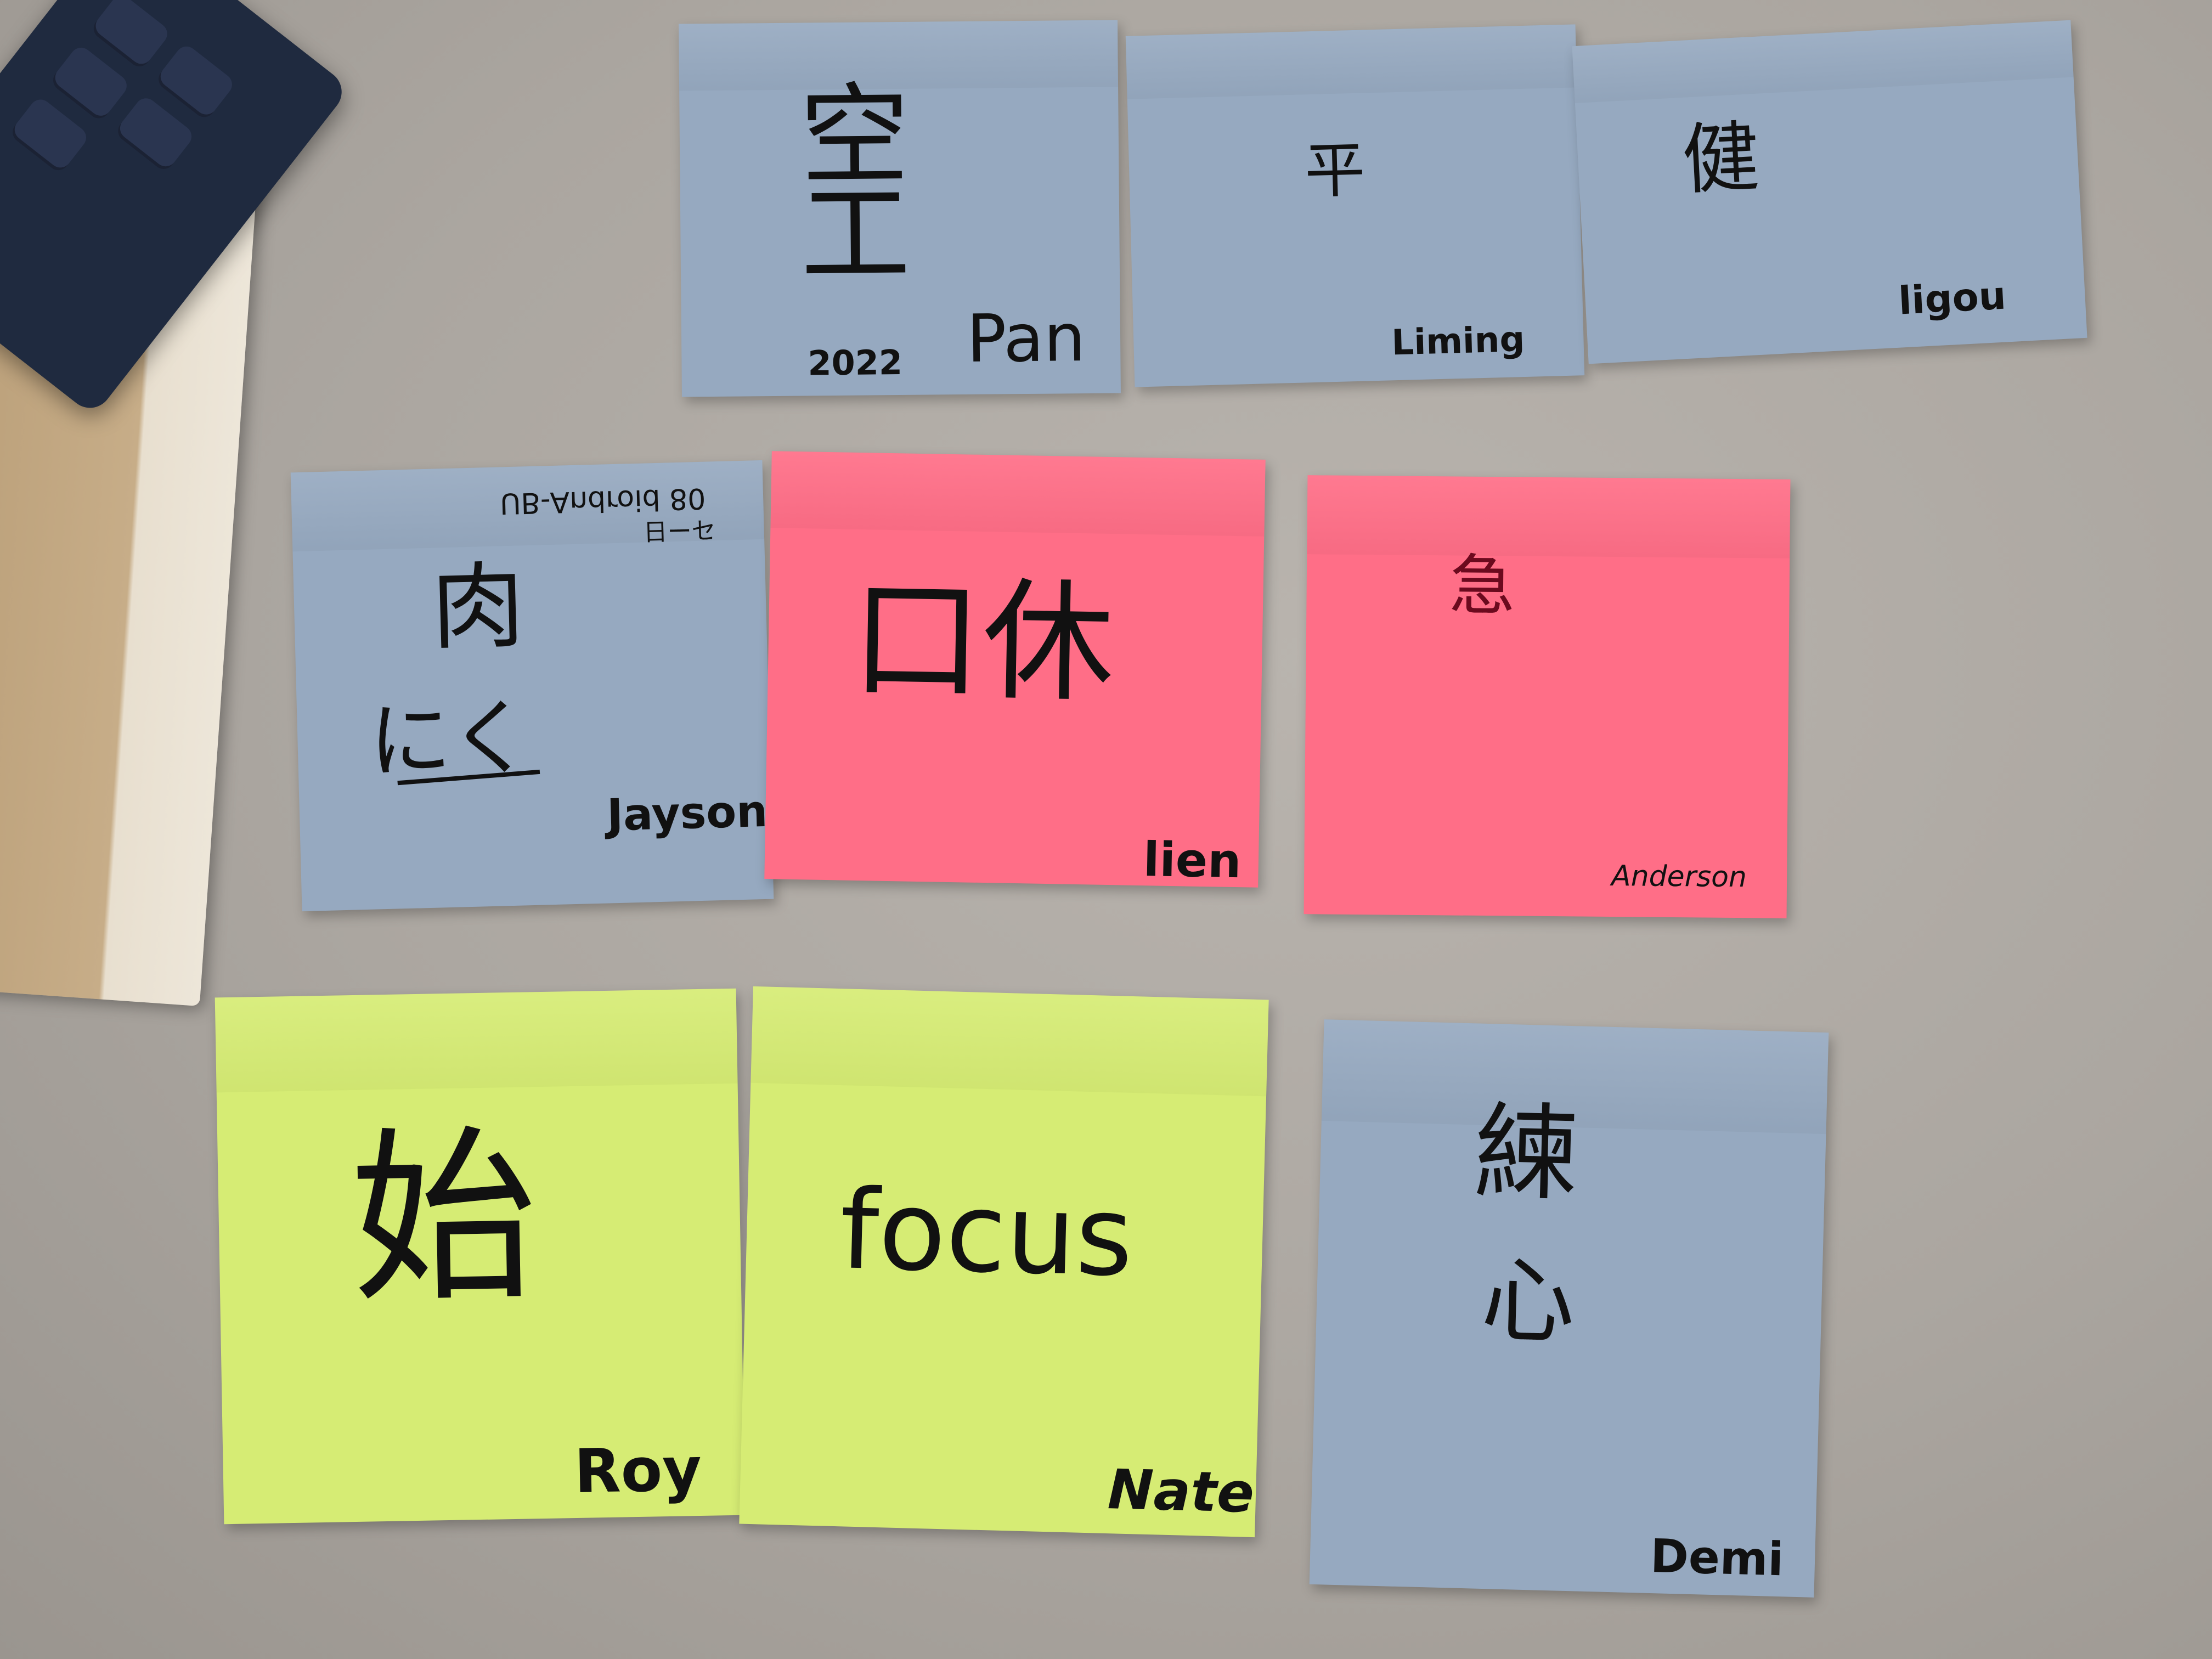 This screenshot has height=1659, width=2212. I want to click on note-kanji: 始, so click(443, 1218).